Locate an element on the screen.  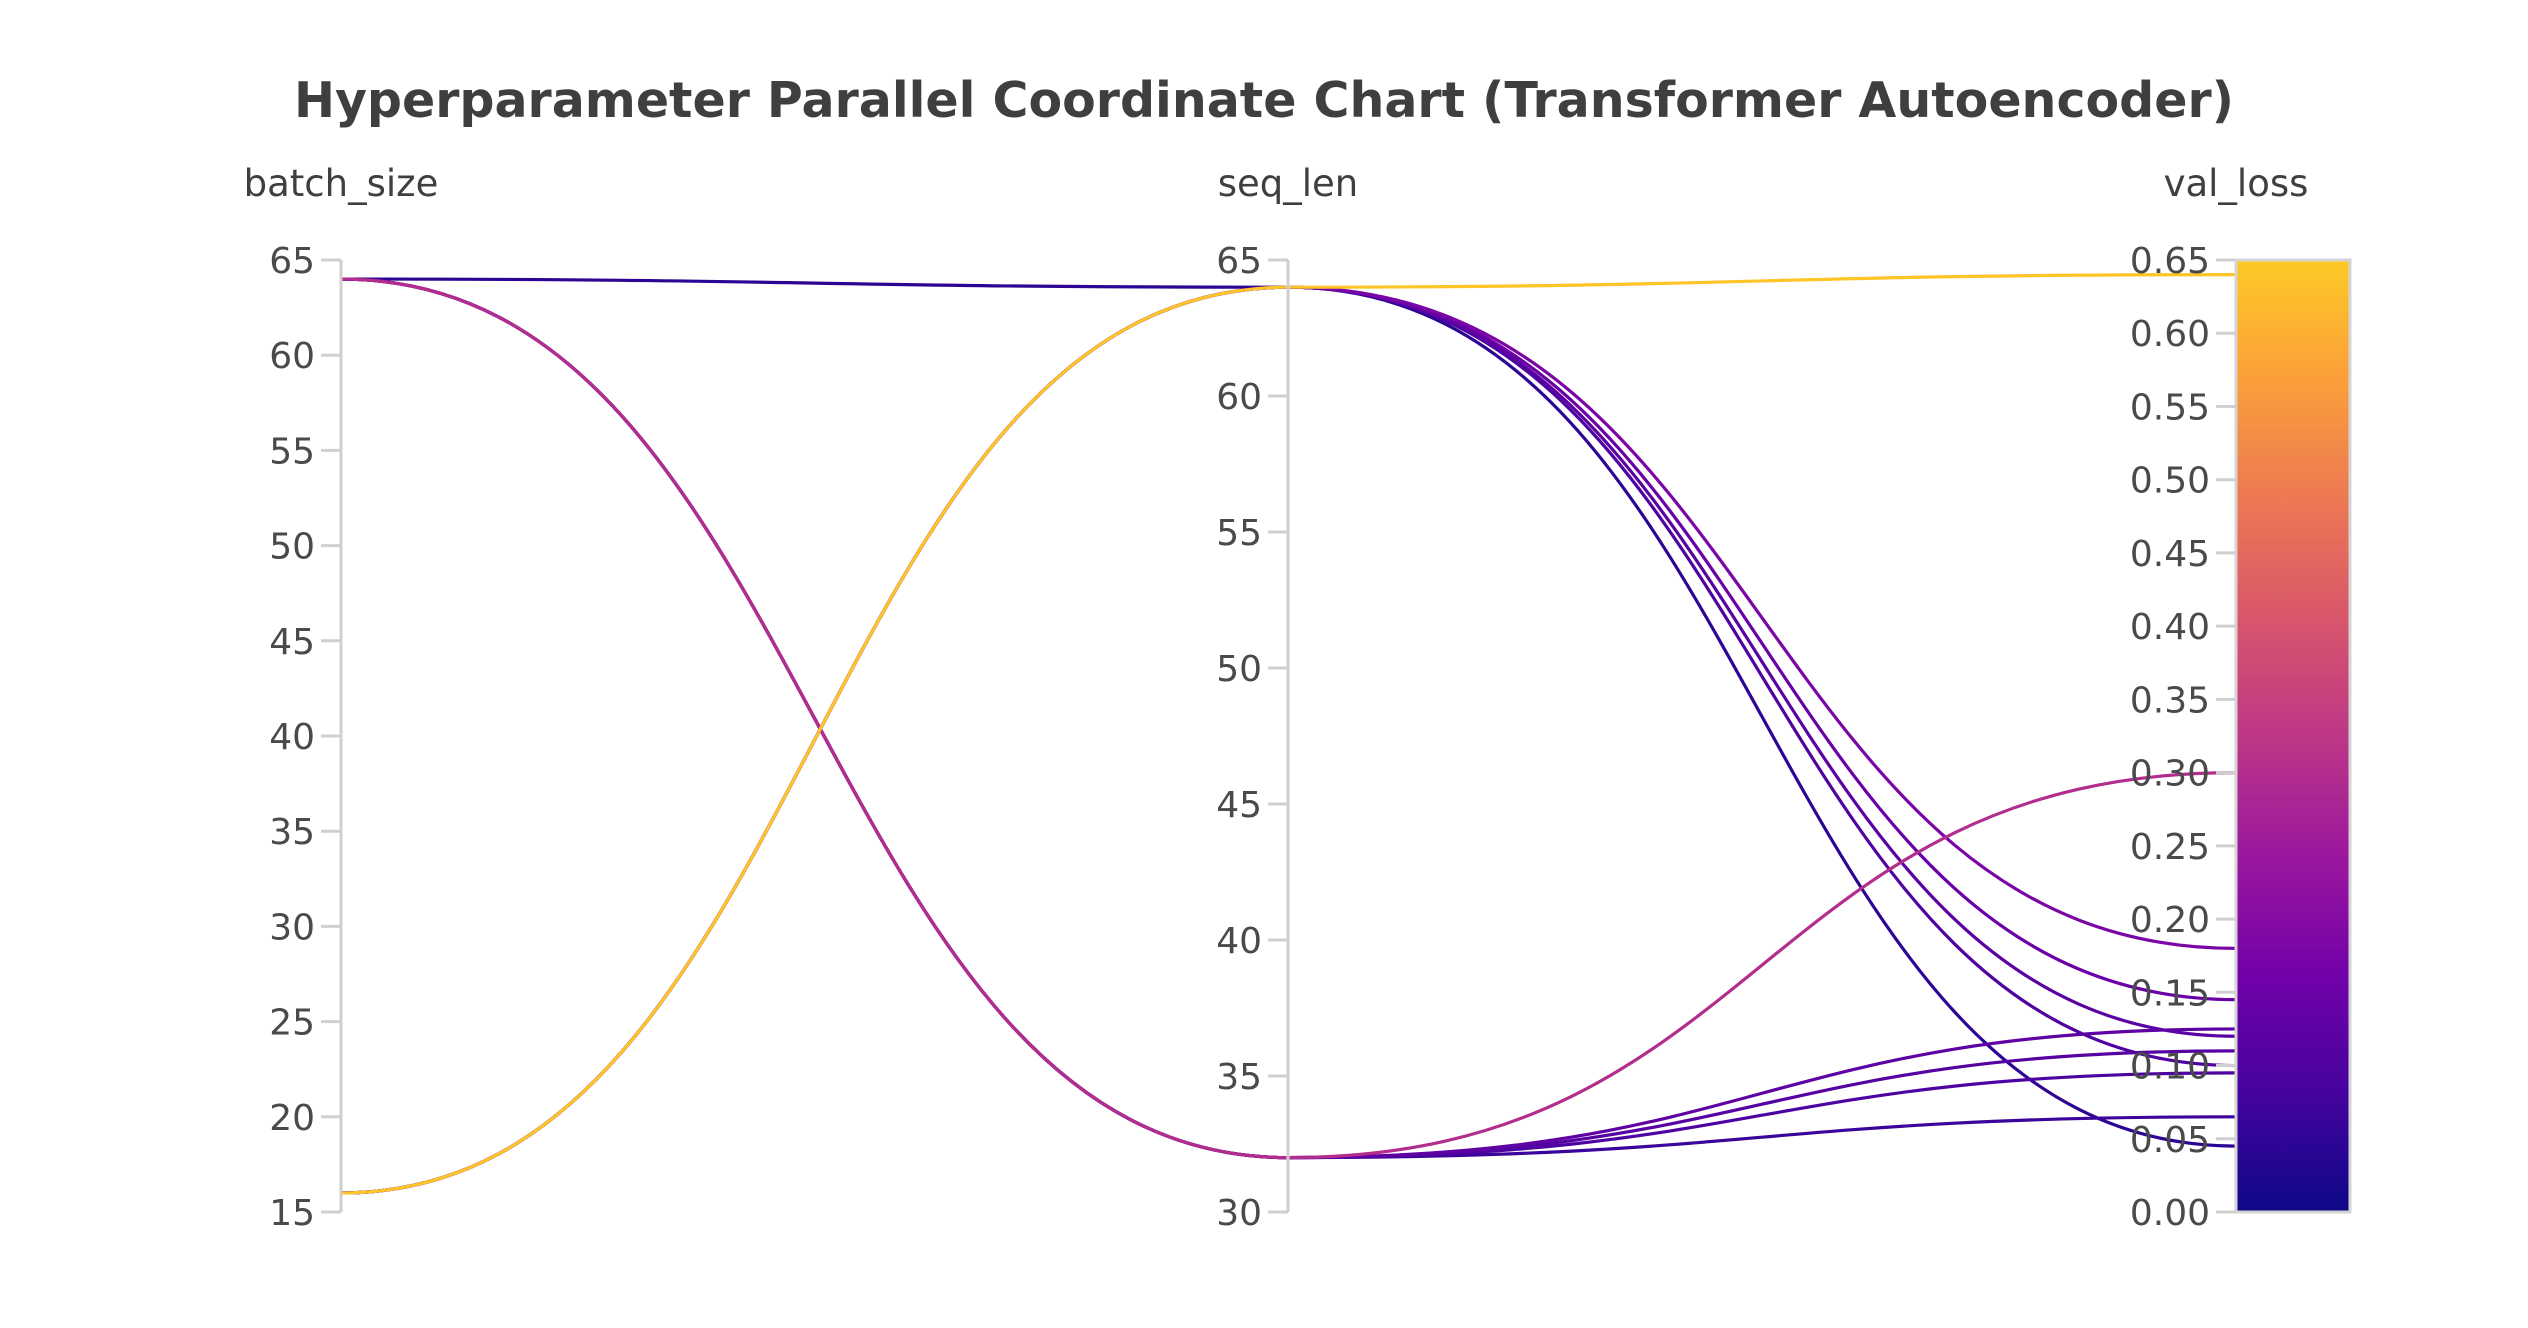
tick-label: 0.60 is located at coordinates (2170, 334).